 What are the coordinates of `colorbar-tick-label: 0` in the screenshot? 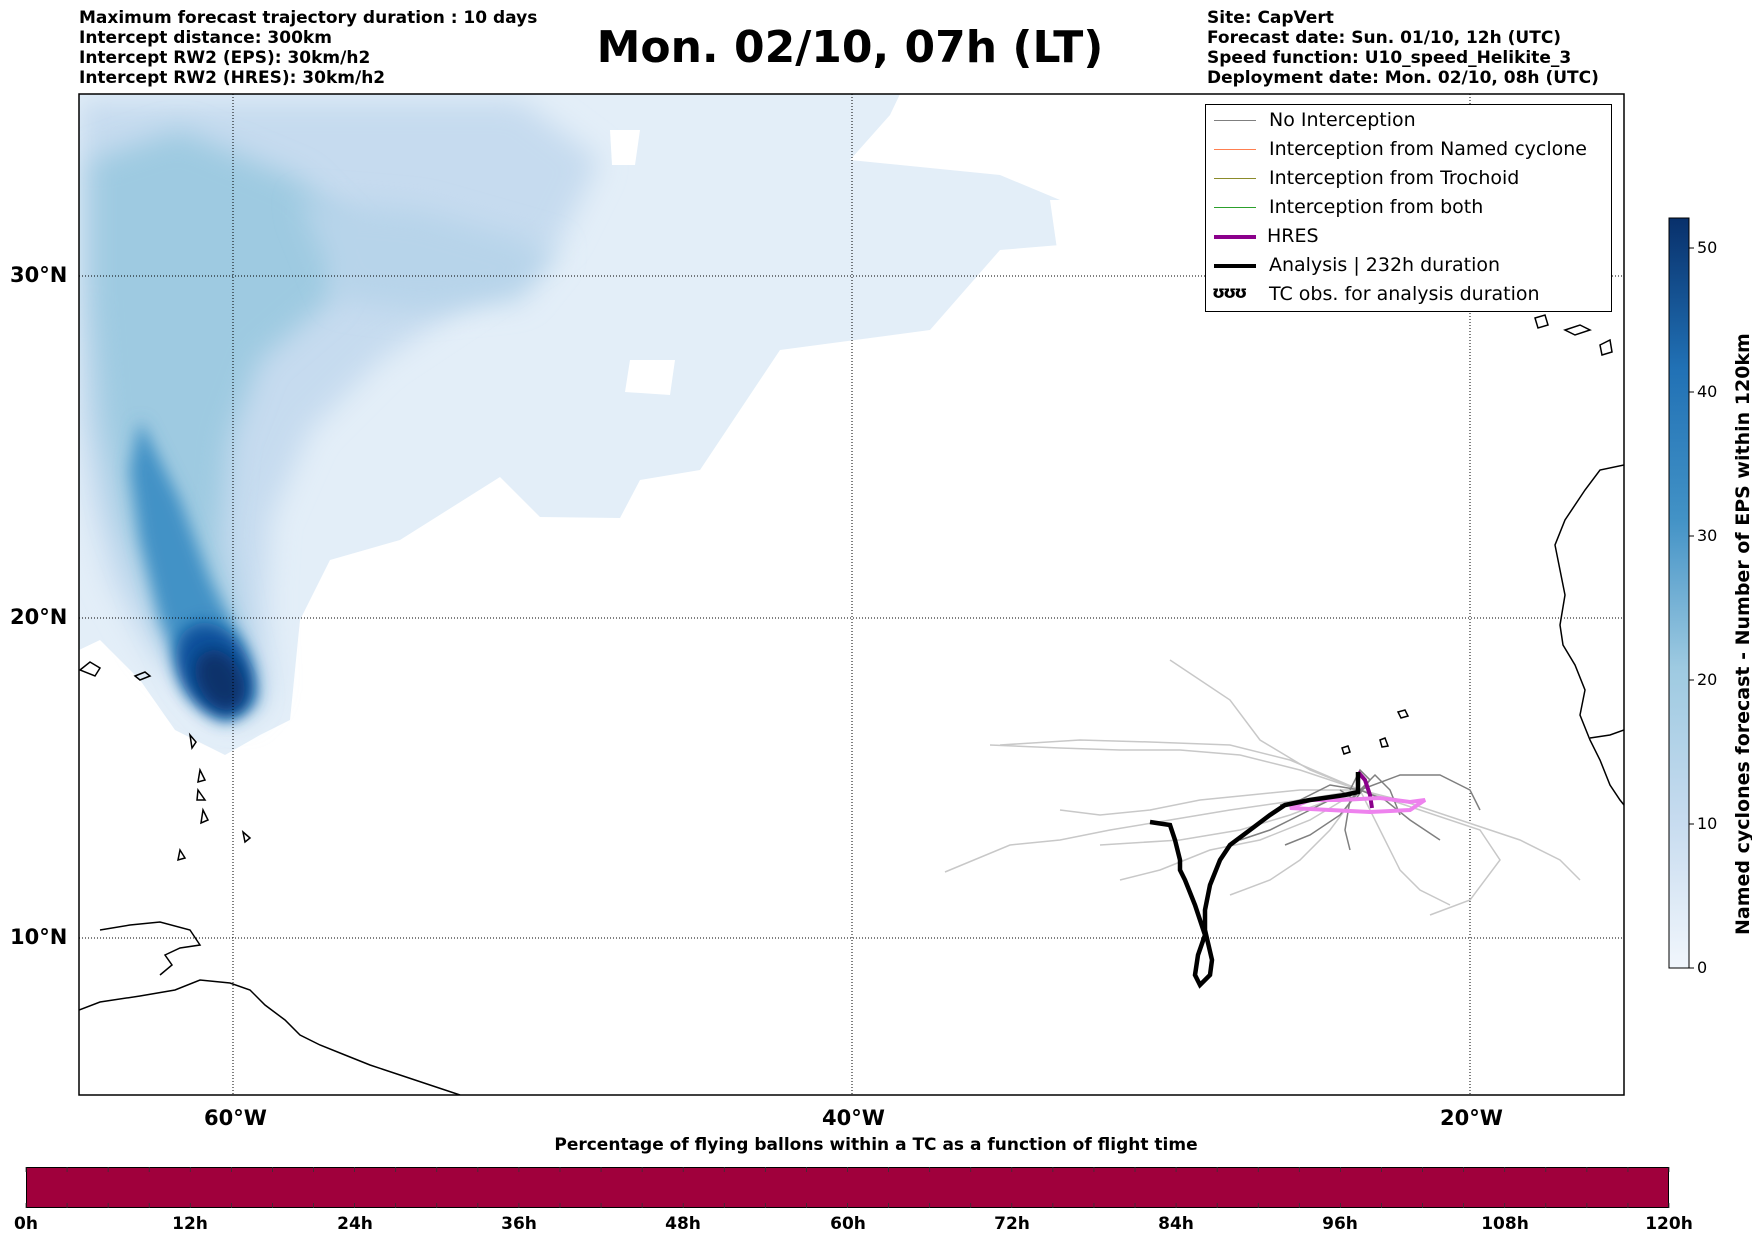 It's located at (1702, 967).